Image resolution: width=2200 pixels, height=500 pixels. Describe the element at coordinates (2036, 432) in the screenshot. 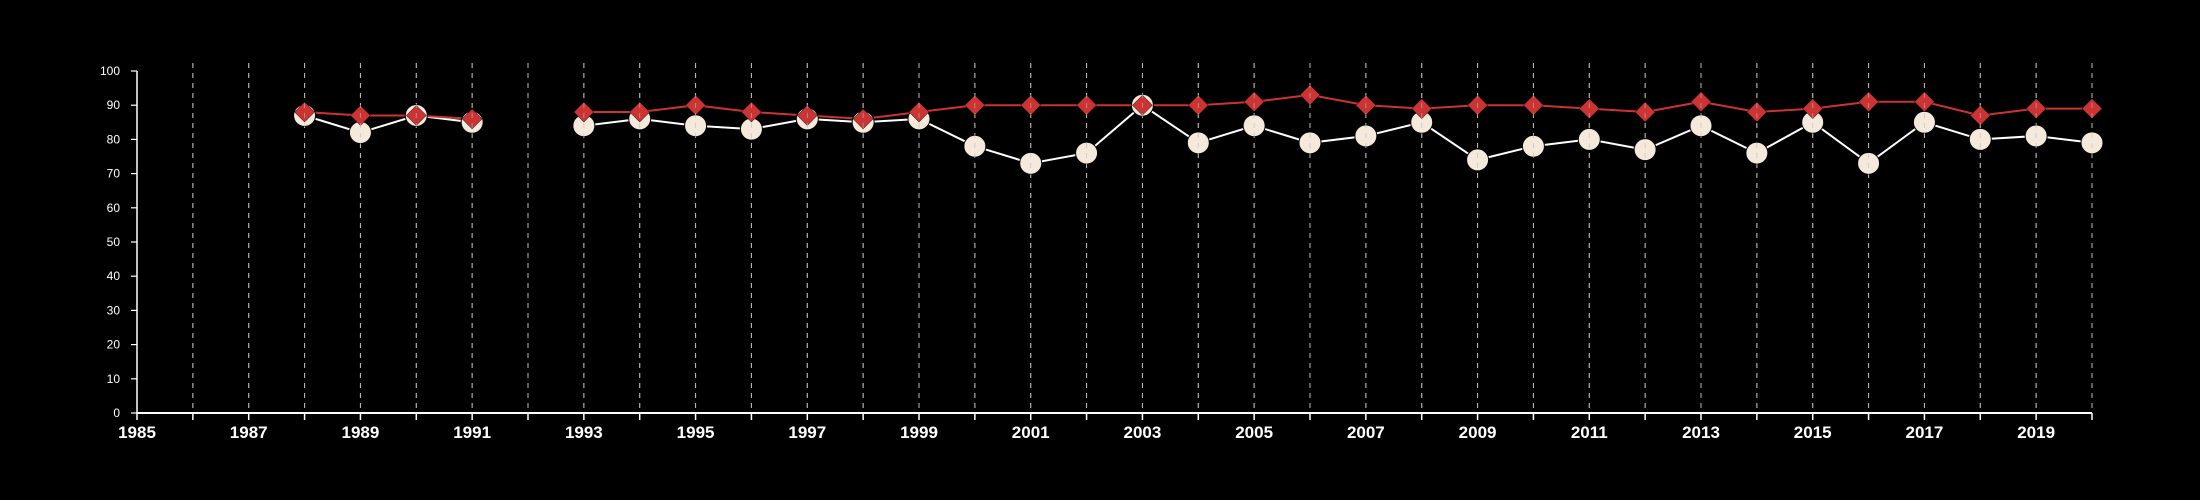

I see `x-tick-label-2019: 2019` at that location.